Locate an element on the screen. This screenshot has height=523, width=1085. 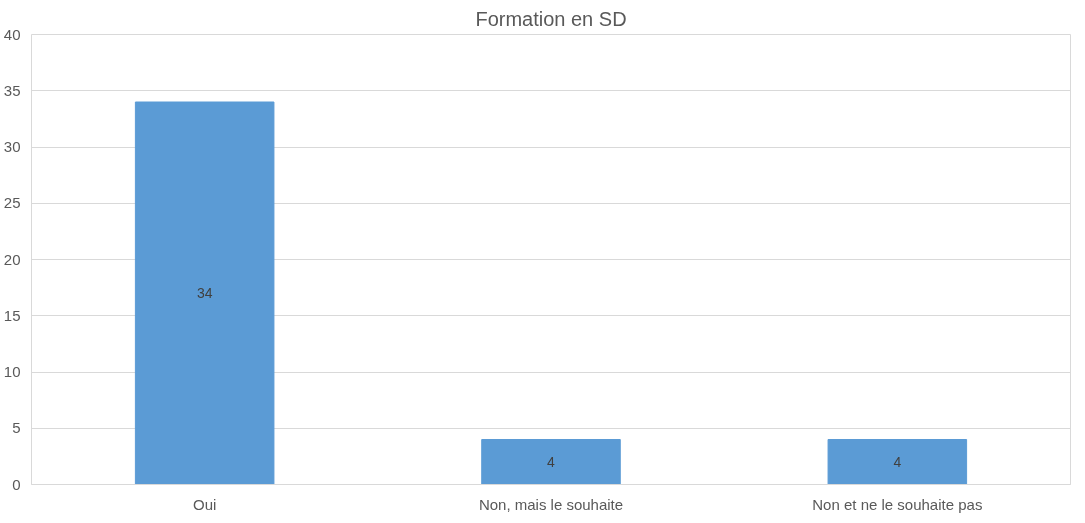
y-tick-label: 40 is located at coordinates (12, 34).